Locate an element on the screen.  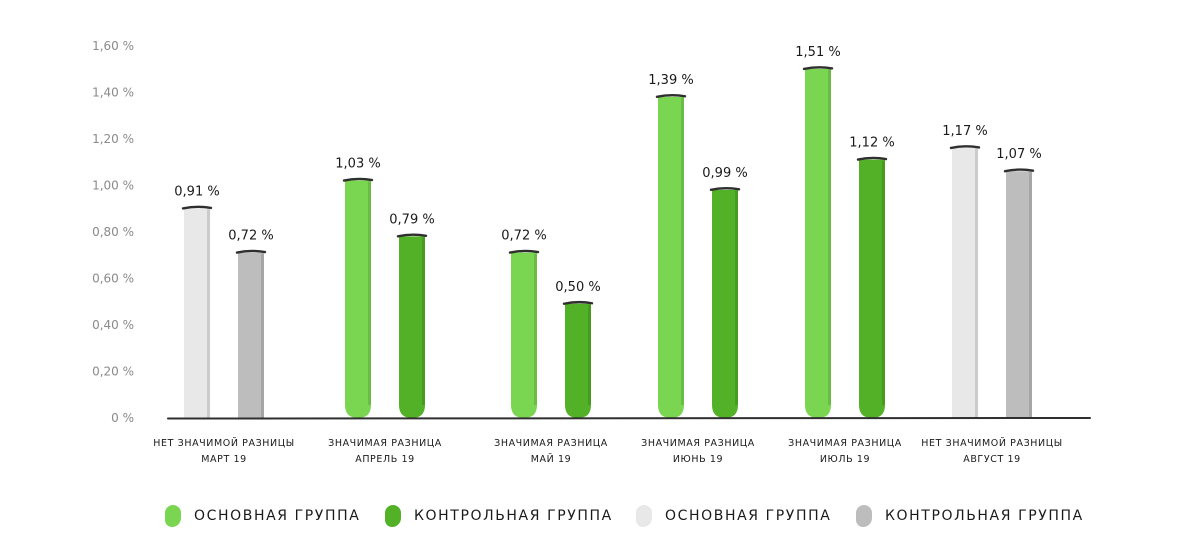
legend-item-main-significant: ОСНОВНАЯ ГРУППА is located at coordinates (262, 516).